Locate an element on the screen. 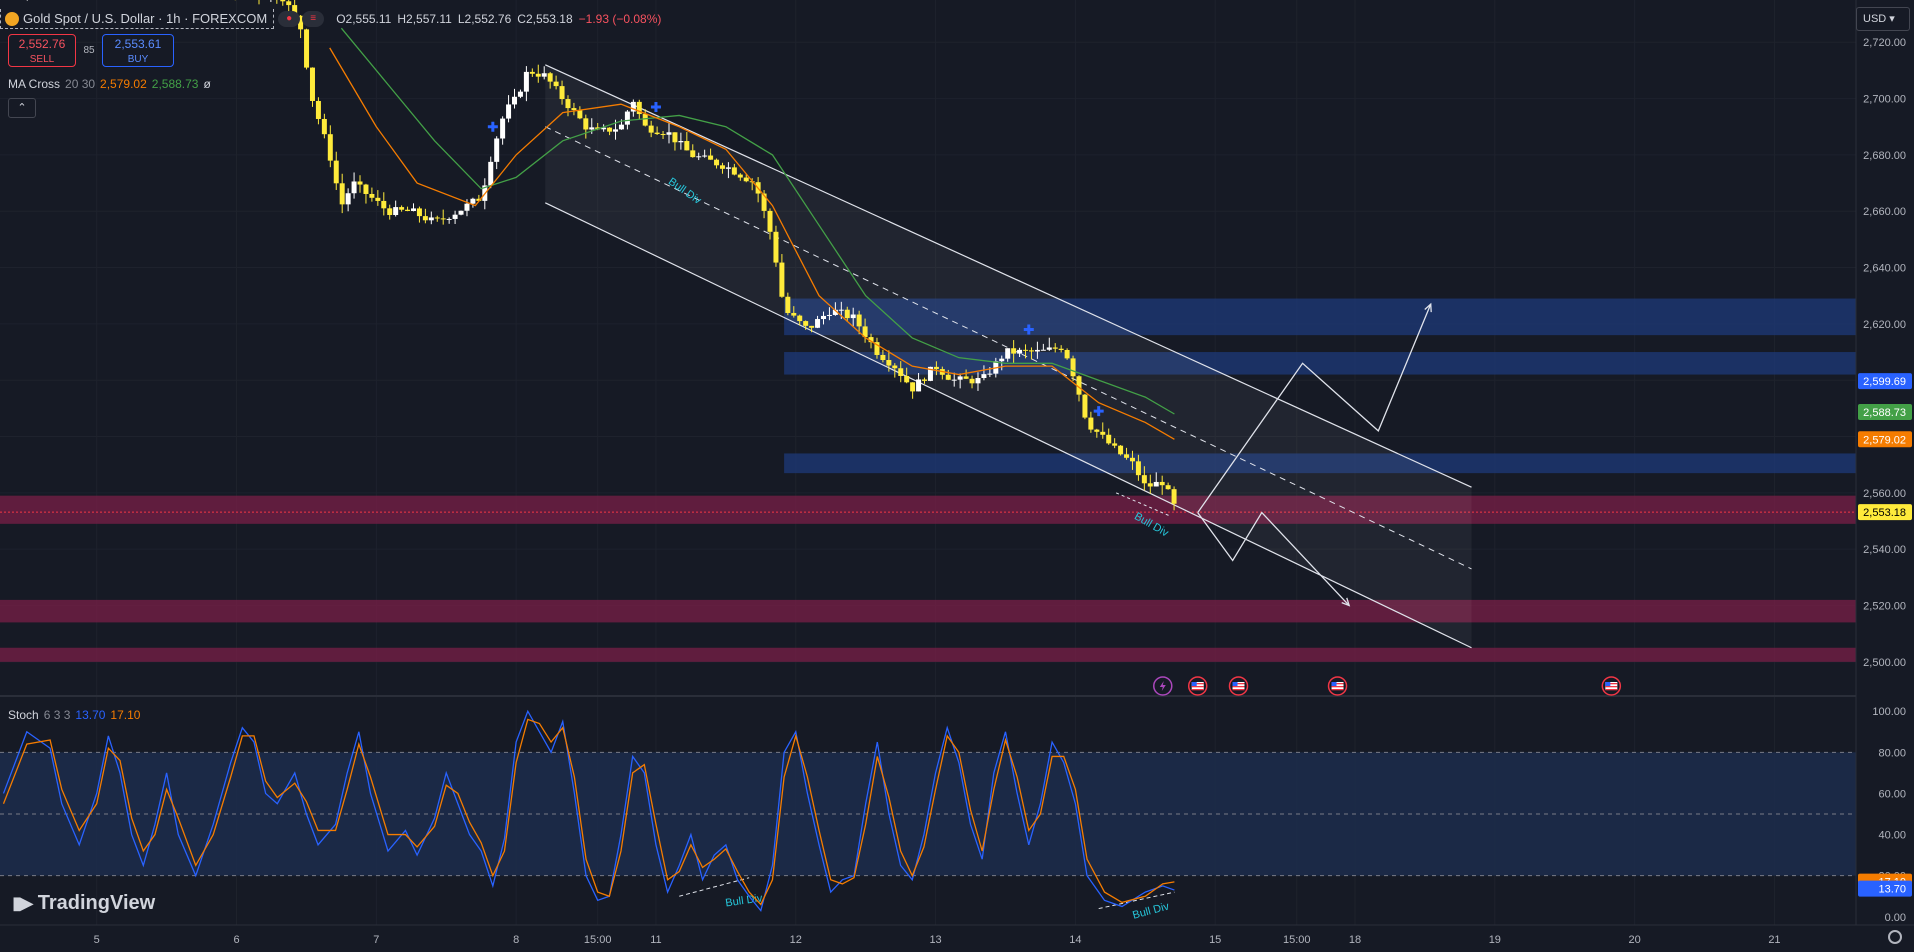 This screenshot has width=1914, height=952. price-tick-label: 2,620.00 is located at coordinates (1884, 325).